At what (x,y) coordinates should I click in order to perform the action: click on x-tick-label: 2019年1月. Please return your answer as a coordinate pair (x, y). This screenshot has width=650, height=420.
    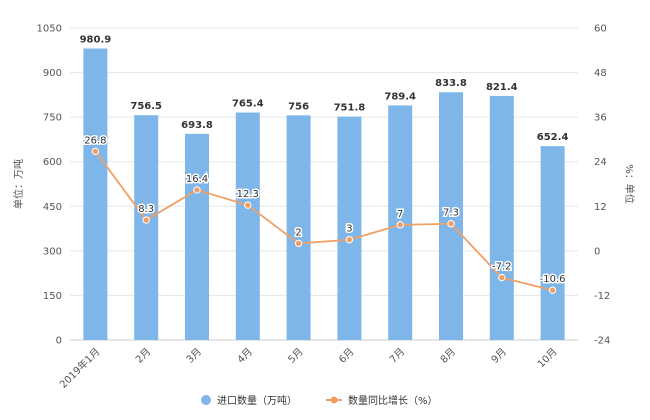
    Looking at the image, I should click on (80, 368).